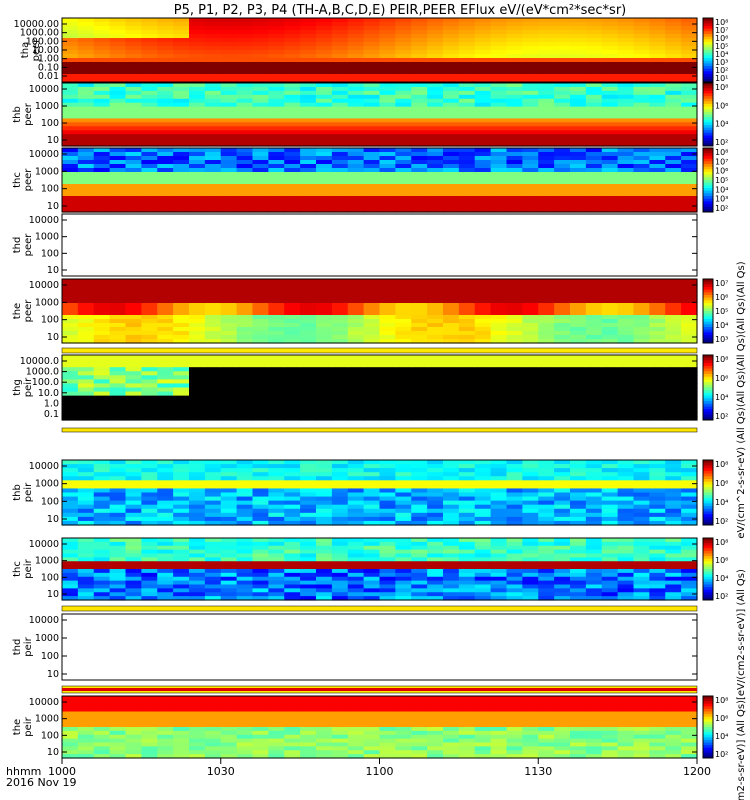  I want to click on y-tick-label: 10000, so click(44, 154).